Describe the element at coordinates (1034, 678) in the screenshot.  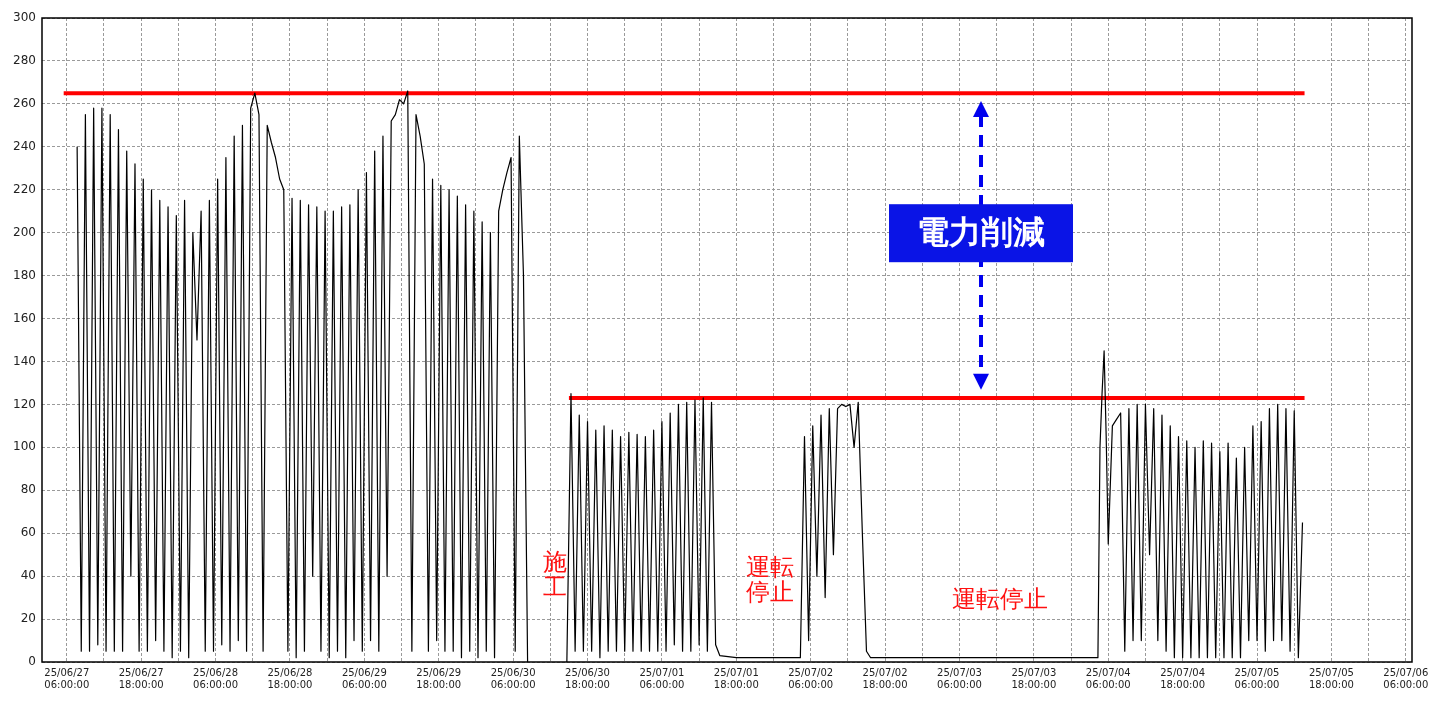
I see `x-tick-label: 25/07/03 18:00:00` at that location.